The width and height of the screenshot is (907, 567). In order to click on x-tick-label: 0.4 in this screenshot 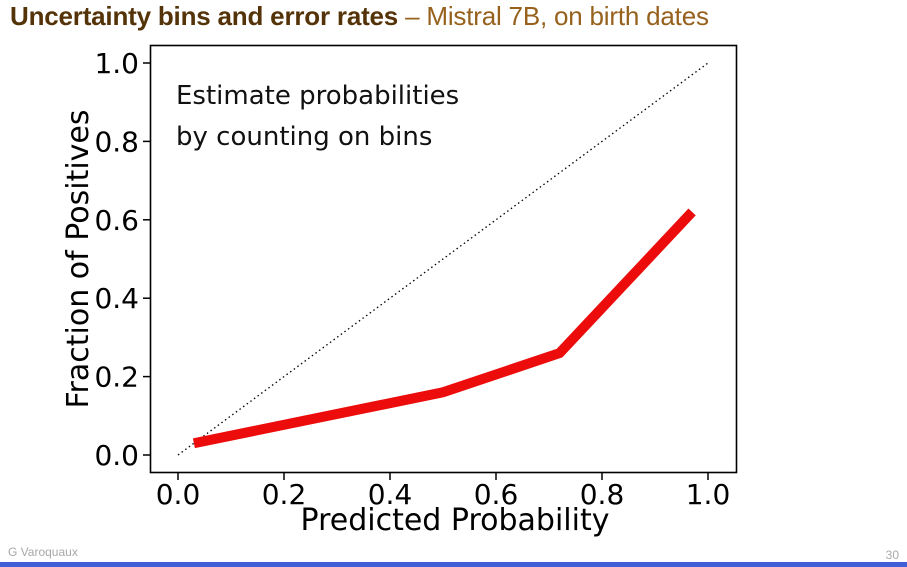, I will do `click(390, 494)`.